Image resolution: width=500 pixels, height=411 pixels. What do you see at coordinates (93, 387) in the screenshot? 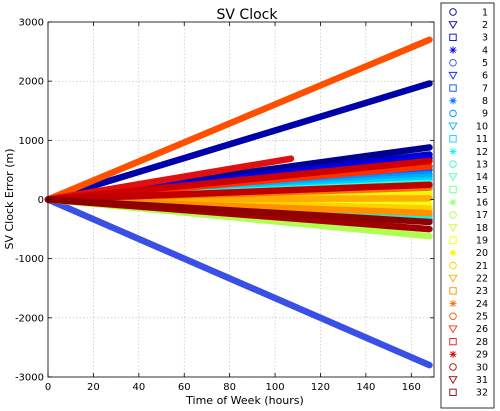
I see `x-tick-label: 20` at bounding box center [93, 387].